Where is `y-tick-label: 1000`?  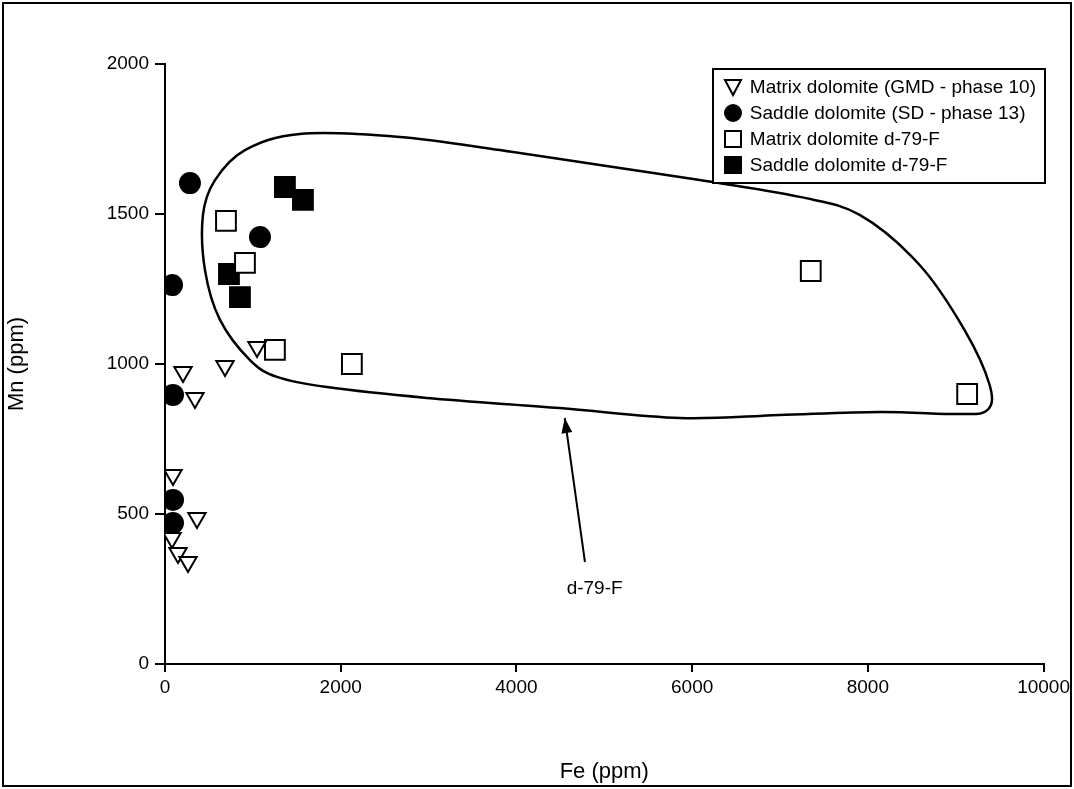 y-tick-label: 1000 is located at coordinates (127, 363).